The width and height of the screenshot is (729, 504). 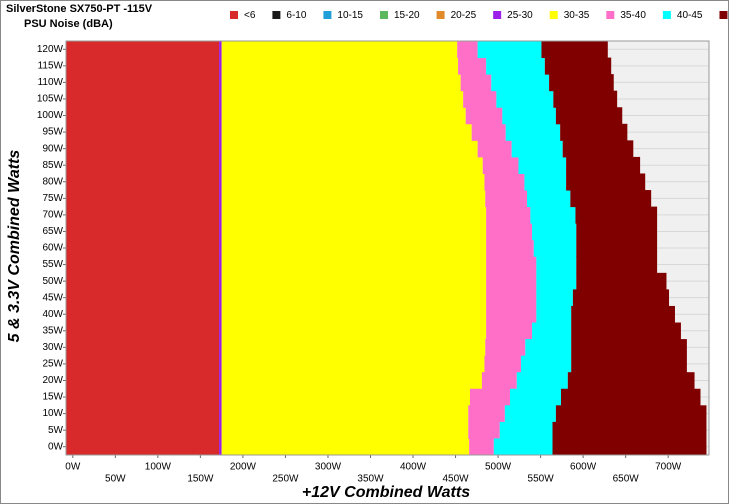 What do you see at coordinates (52, 181) in the screenshot?
I see `y-tick-label: 80W` at bounding box center [52, 181].